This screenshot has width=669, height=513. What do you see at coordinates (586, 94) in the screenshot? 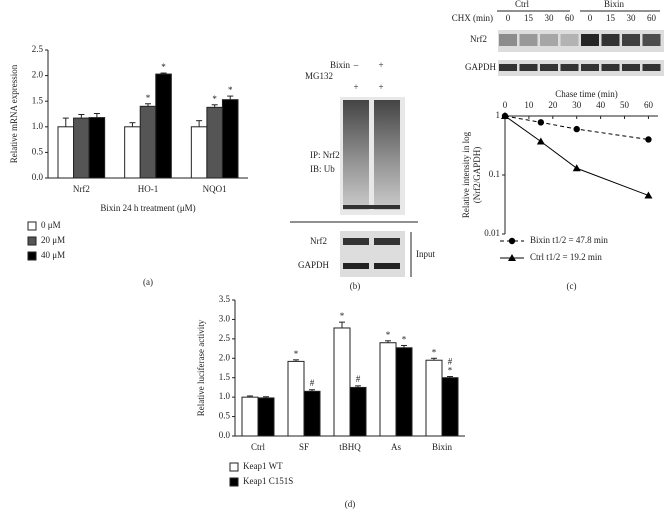
I see `x-axis-label: Chase time (min)` at bounding box center [586, 94].